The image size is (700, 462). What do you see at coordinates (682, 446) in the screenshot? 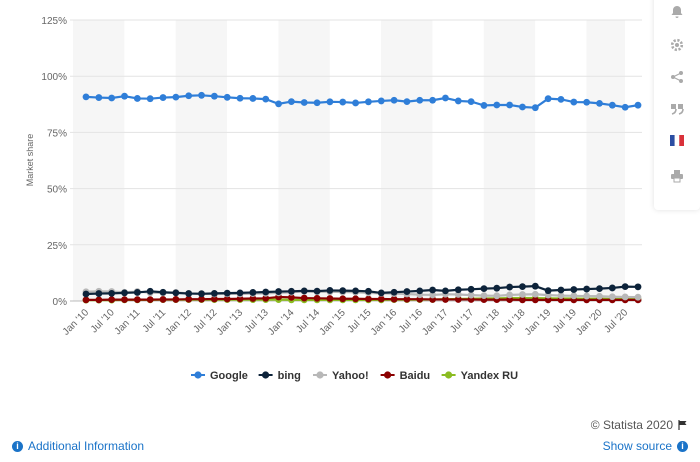
I see `source-info-icon: i` at bounding box center [682, 446].